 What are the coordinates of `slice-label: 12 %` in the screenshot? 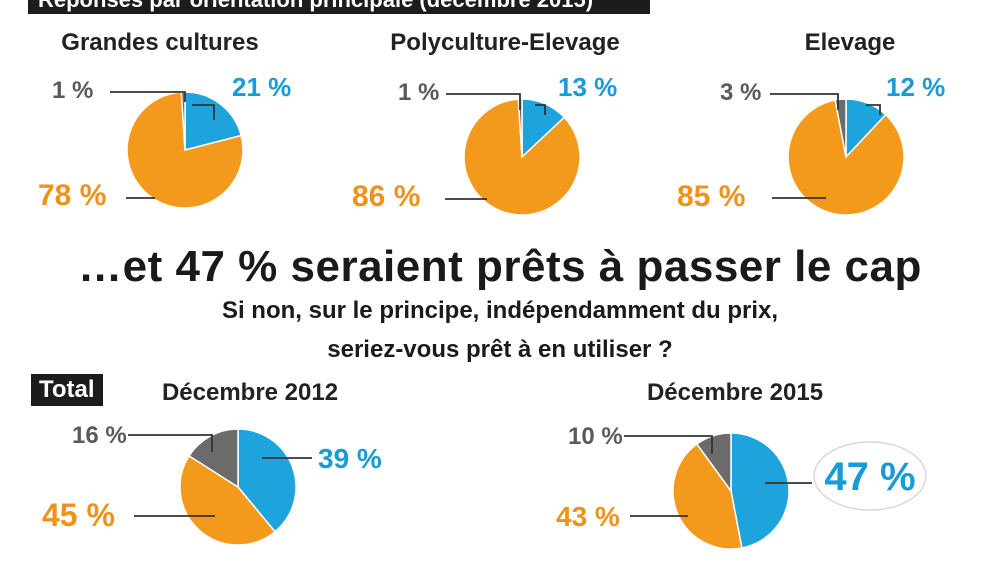 It's located at (915, 87).